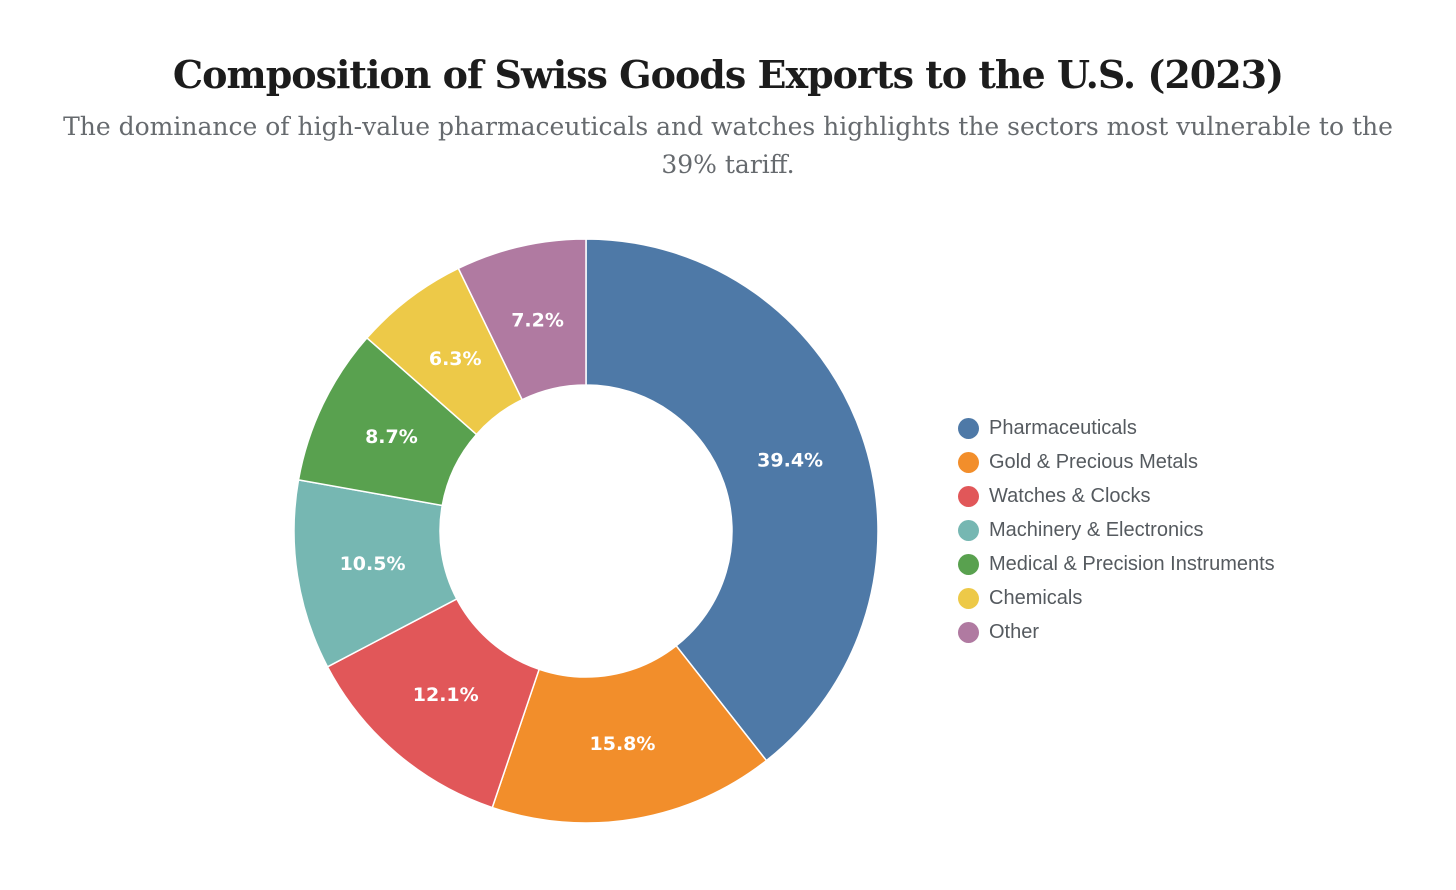  I want to click on data-label-gold-and-precious-metals: 15.8%, so click(623, 744).